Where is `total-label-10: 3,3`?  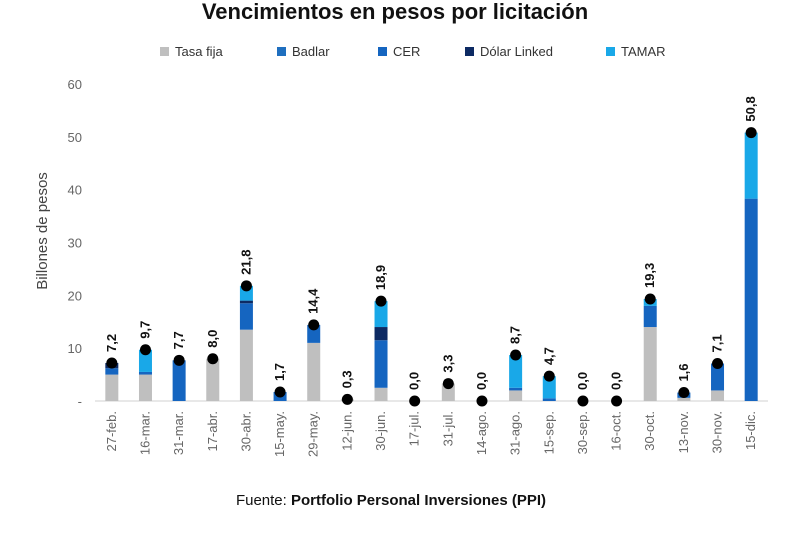
total-label-10: 3,3 is located at coordinates (447, 363).